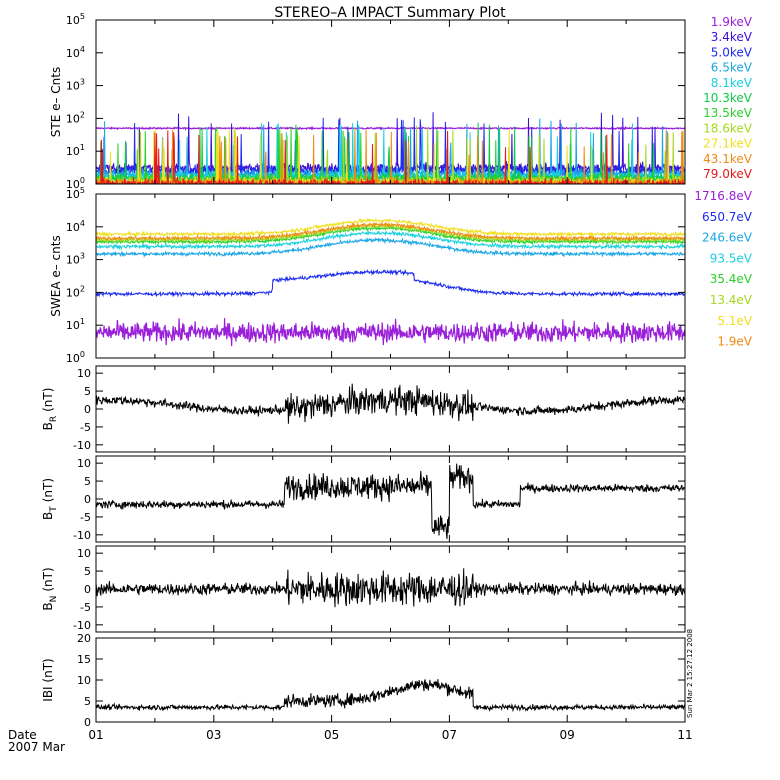  Describe the element at coordinates (36, 747) in the screenshot. I see `month-label: 2007 Mar` at that location.